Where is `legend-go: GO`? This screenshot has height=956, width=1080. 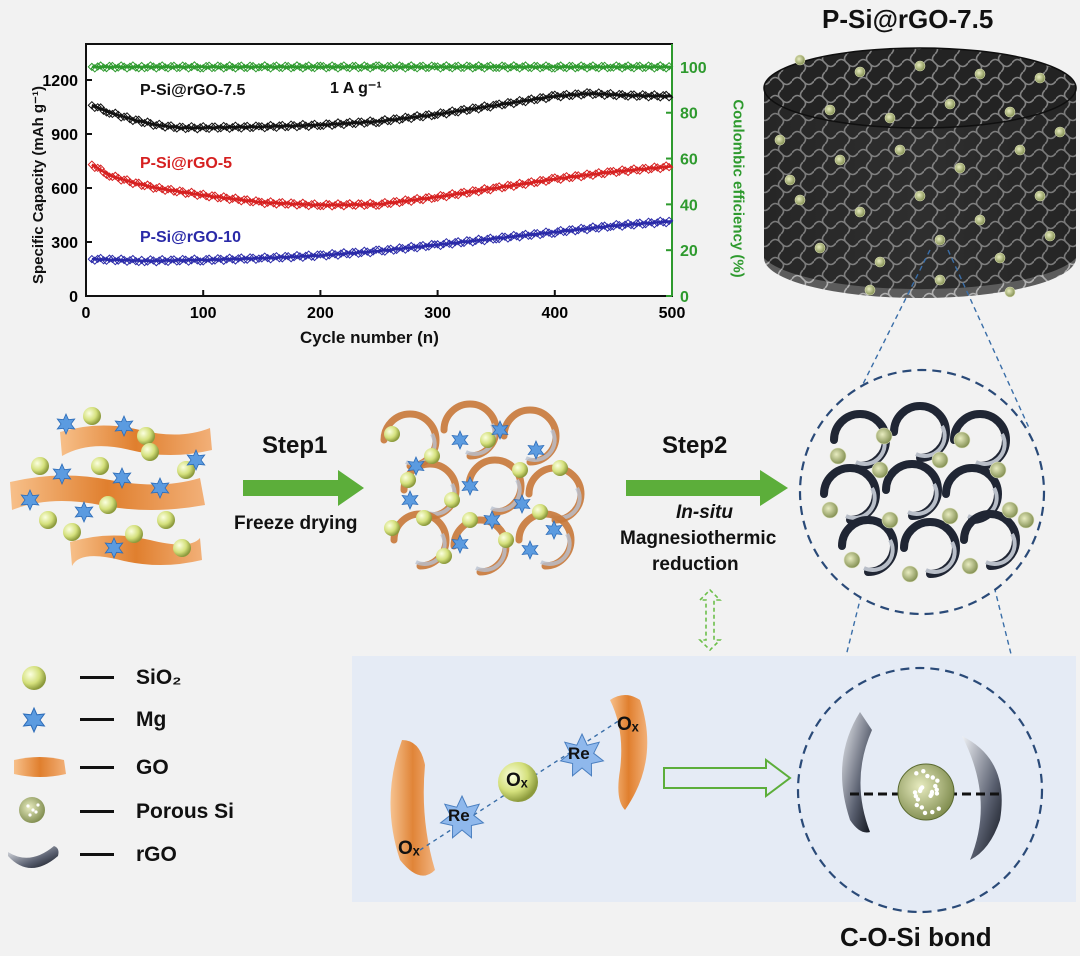
legend-go: GO is located at coordinates (152, 767).